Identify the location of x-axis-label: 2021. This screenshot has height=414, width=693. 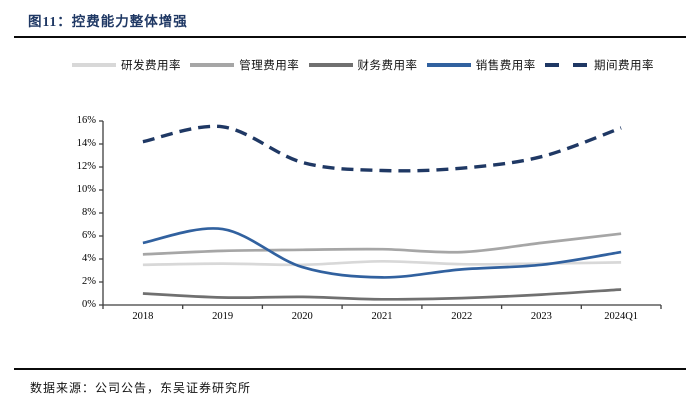
(382, 316).